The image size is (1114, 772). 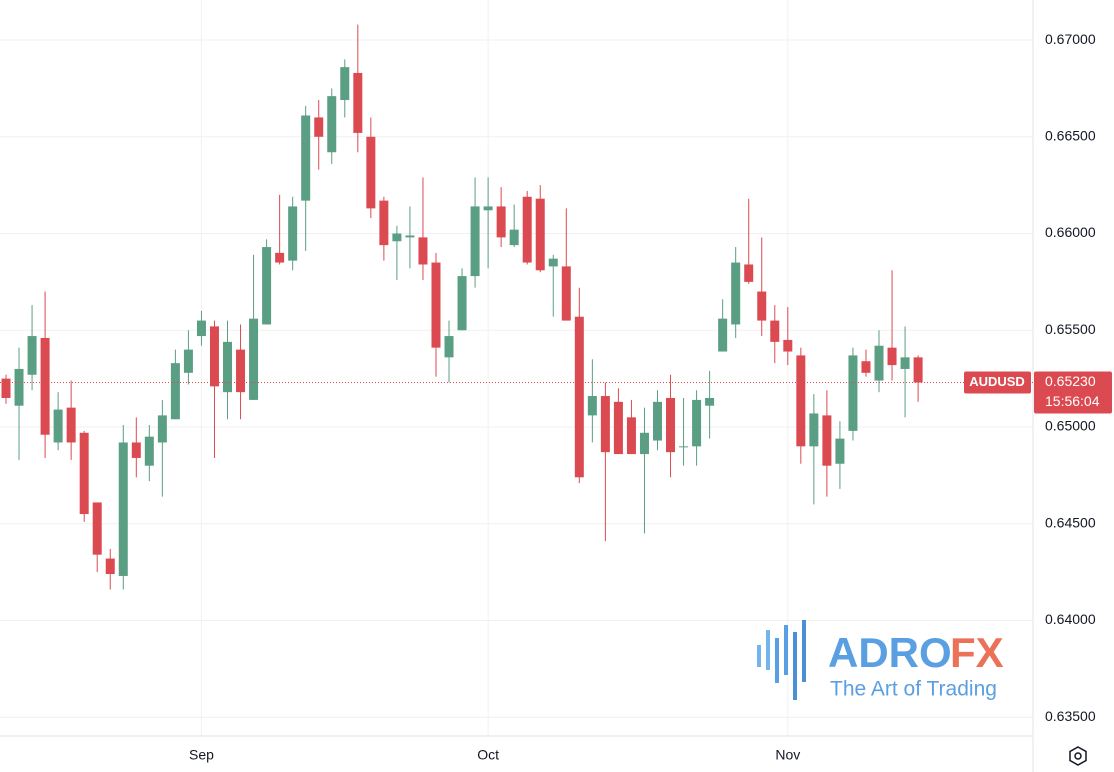 I want to click on y-tick-label: 0.64000, so click(x=1070, y=619).